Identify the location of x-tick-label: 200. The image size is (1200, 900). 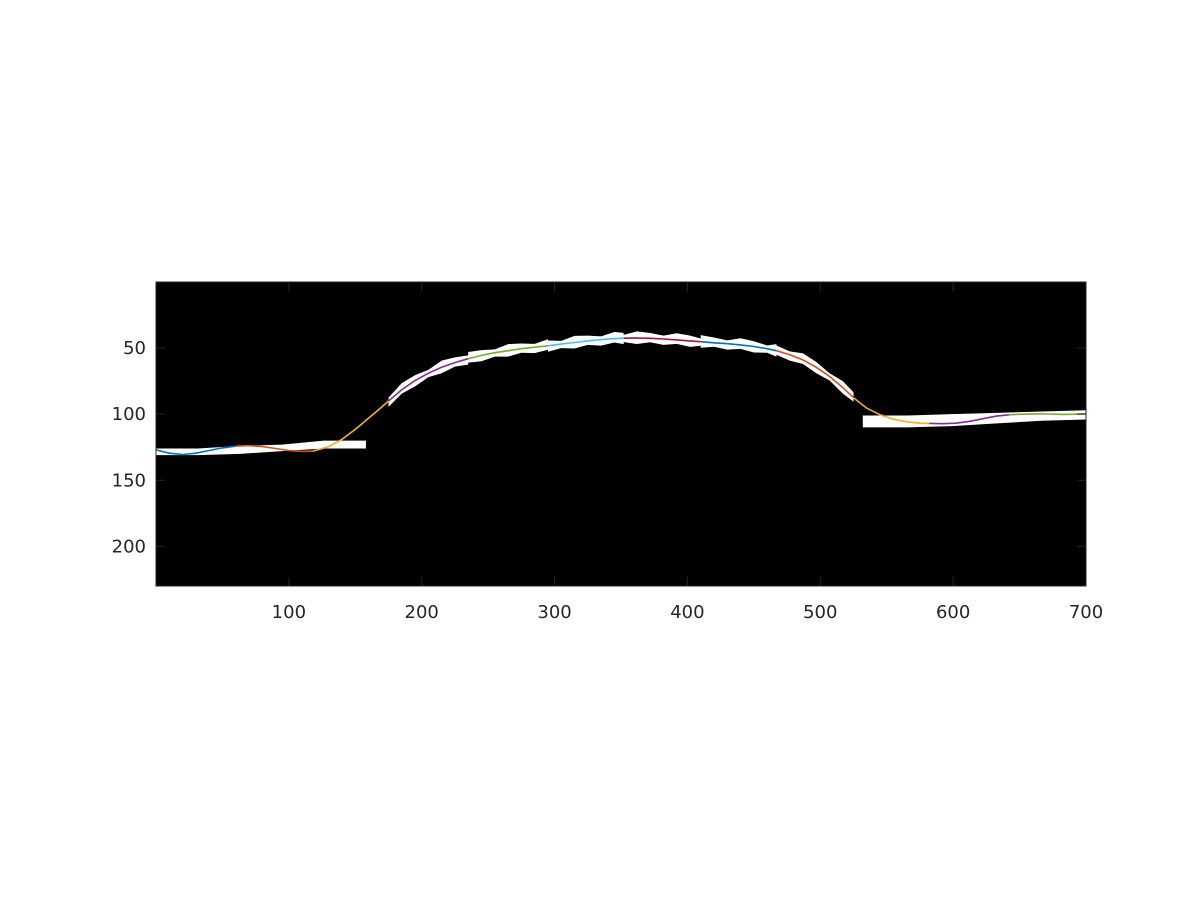
(422, 612).